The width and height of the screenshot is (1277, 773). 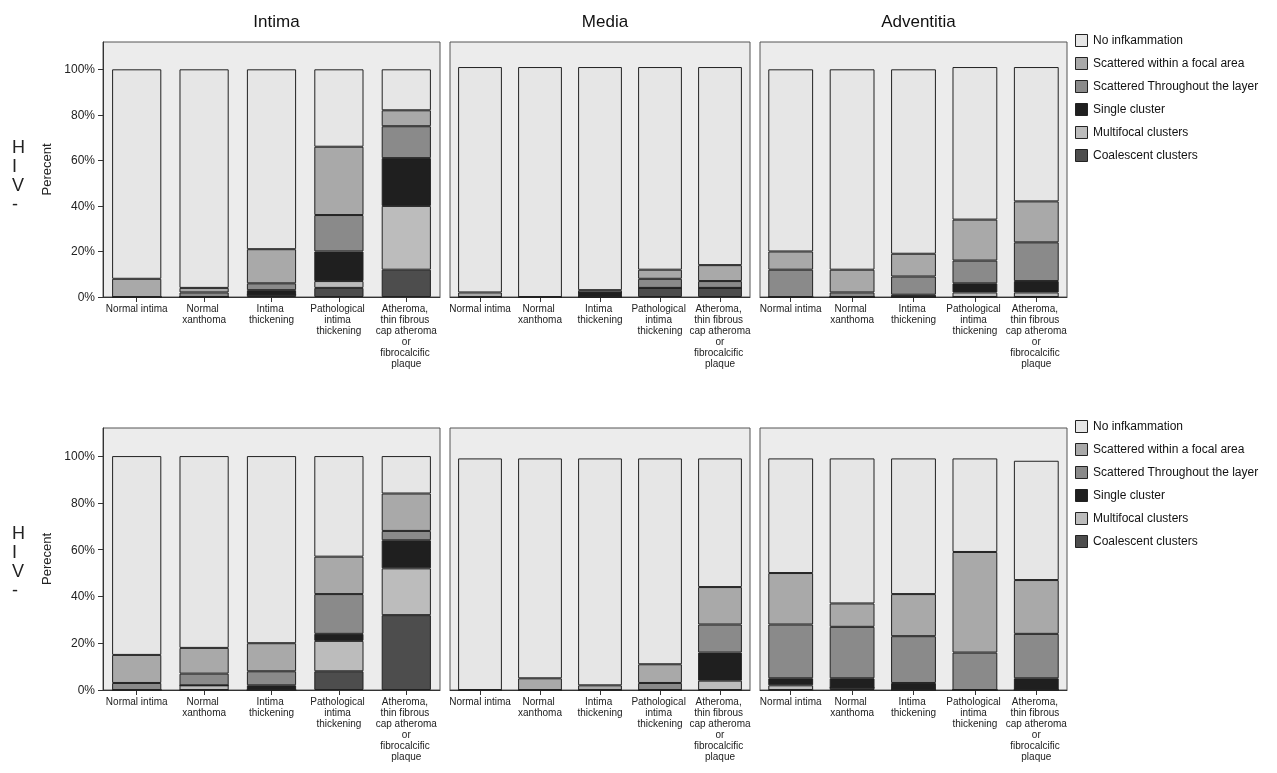 What do you see at coordinates (277, 21) in the screenshot?
I see `chart-title: Intima` at bounding box center [277, 21].